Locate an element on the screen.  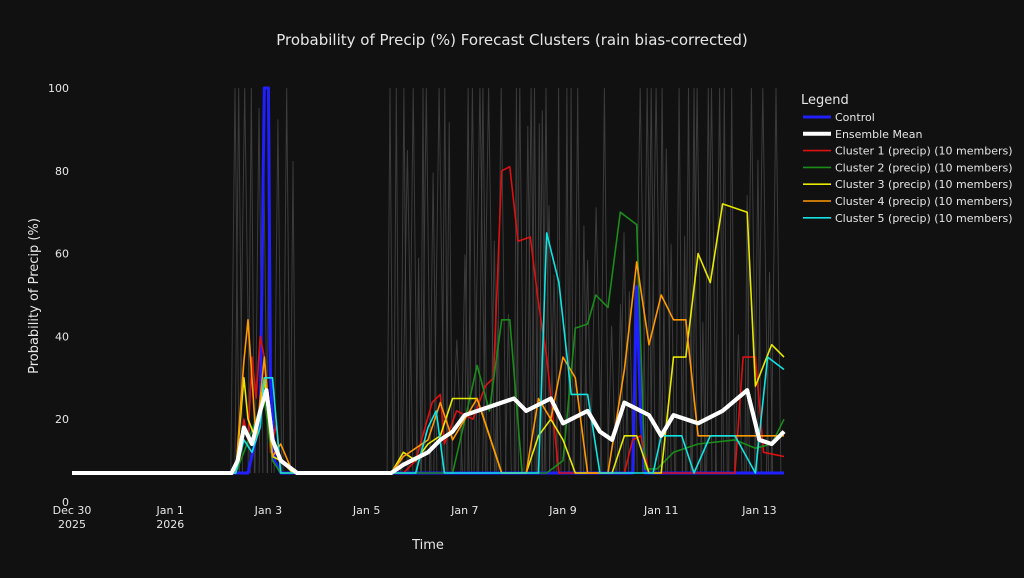
x-tick-label: Jan 7 is located at coordinates (464, 510).